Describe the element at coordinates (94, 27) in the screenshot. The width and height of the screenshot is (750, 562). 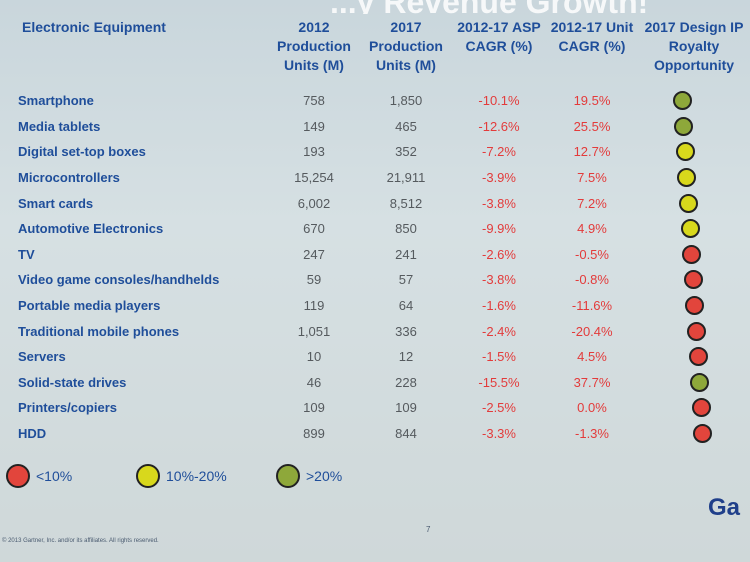
I see `header-equipment: Electronic Equipment` at that location.